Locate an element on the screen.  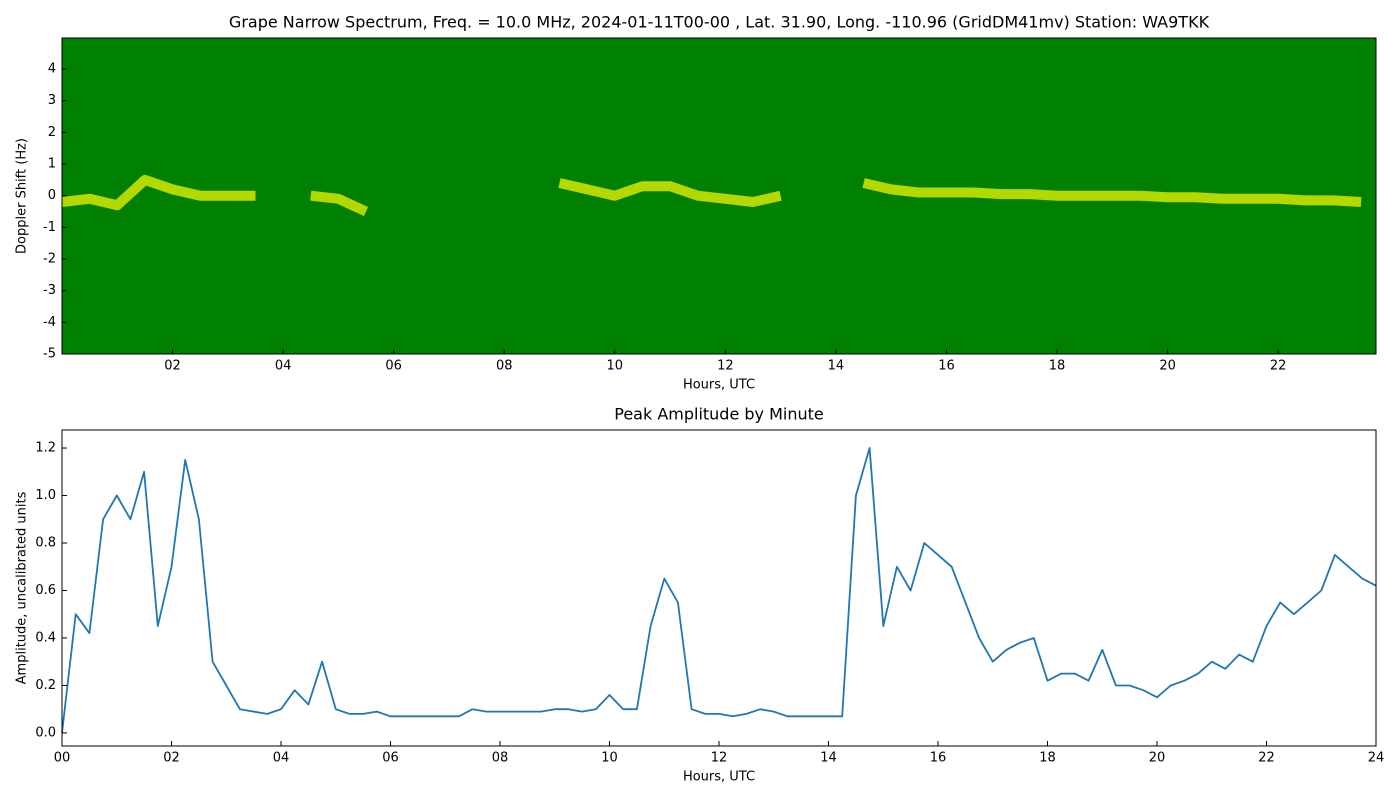
y-tick-label: -2 is located at coordinates (49, 259).